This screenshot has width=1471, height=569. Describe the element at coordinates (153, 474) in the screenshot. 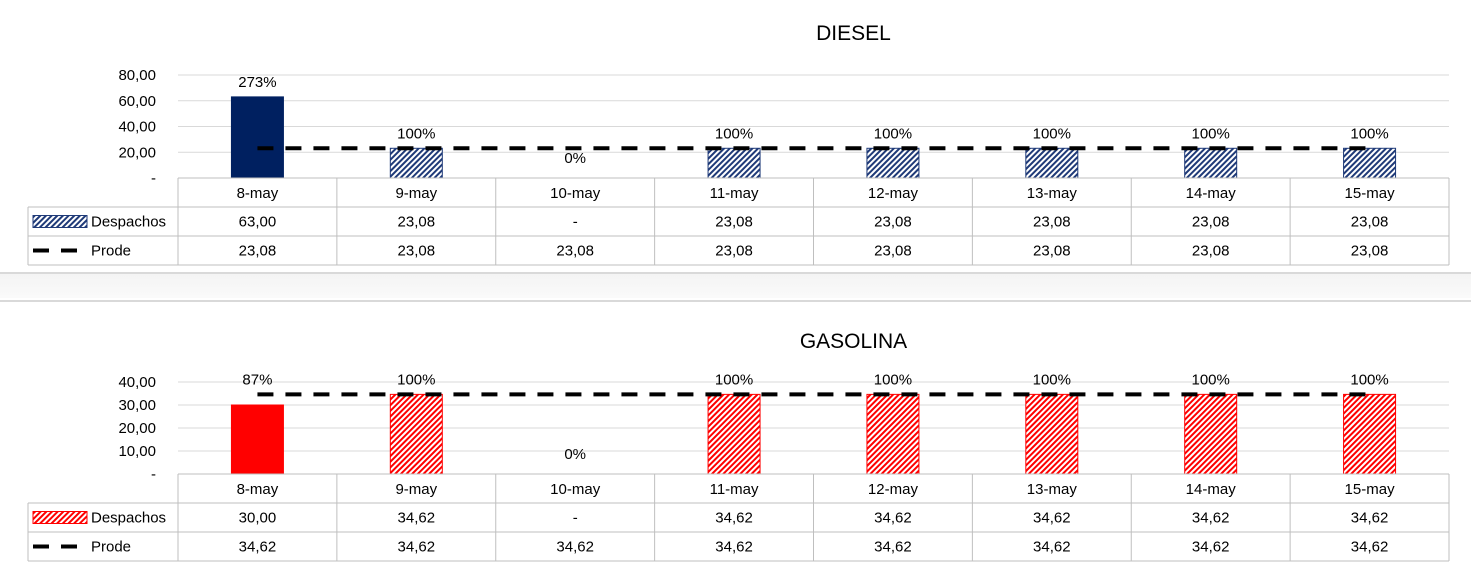

I see `gasolina-ytick-label: -` at that location.